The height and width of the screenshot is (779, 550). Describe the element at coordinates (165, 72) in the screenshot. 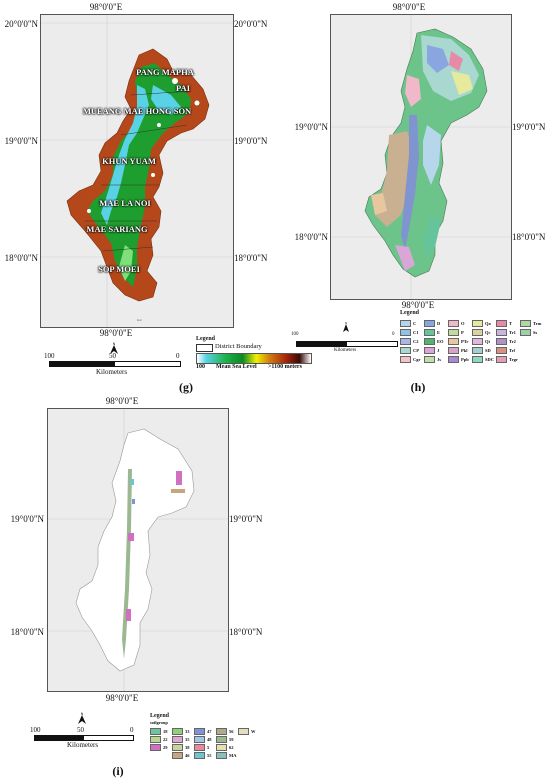

I see `g-district-label: PANG MAPHA` at that location.